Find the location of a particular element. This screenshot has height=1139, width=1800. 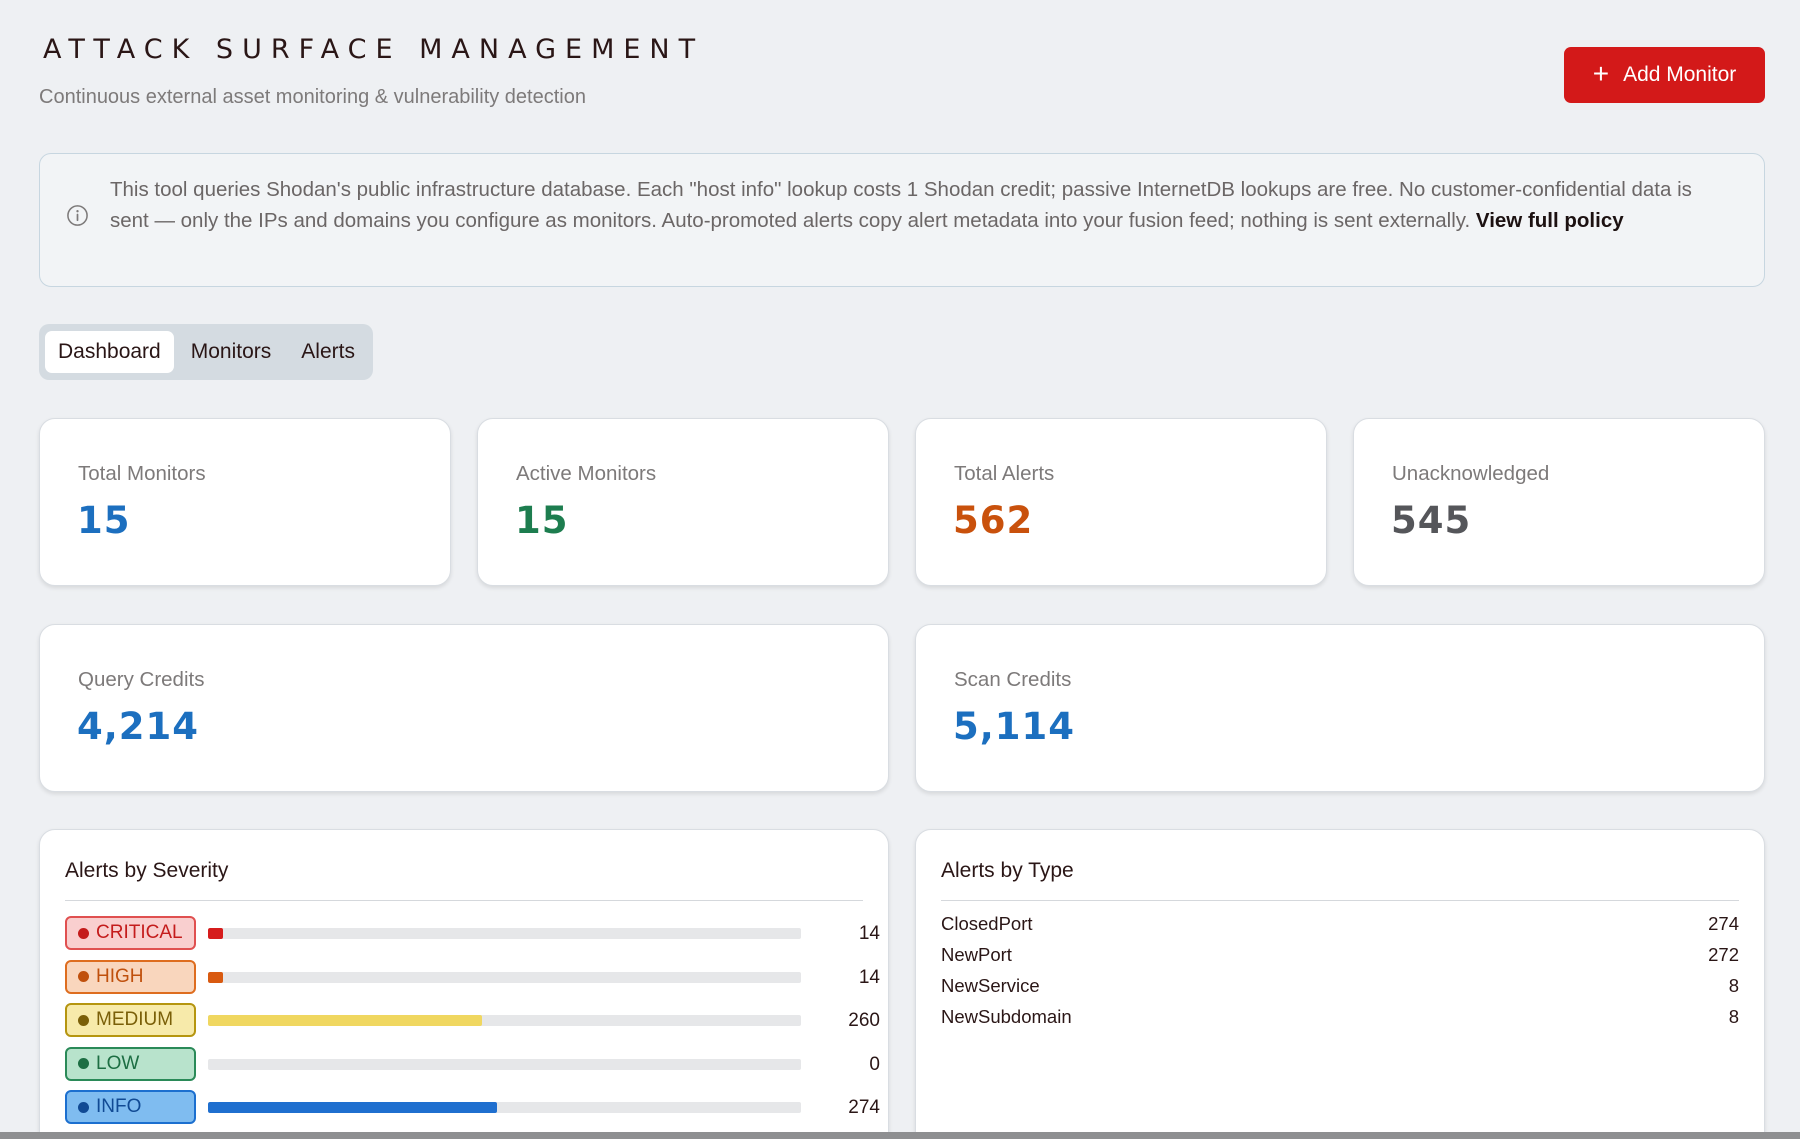

severity-count: 260 is located at coordinates (864, 1020).